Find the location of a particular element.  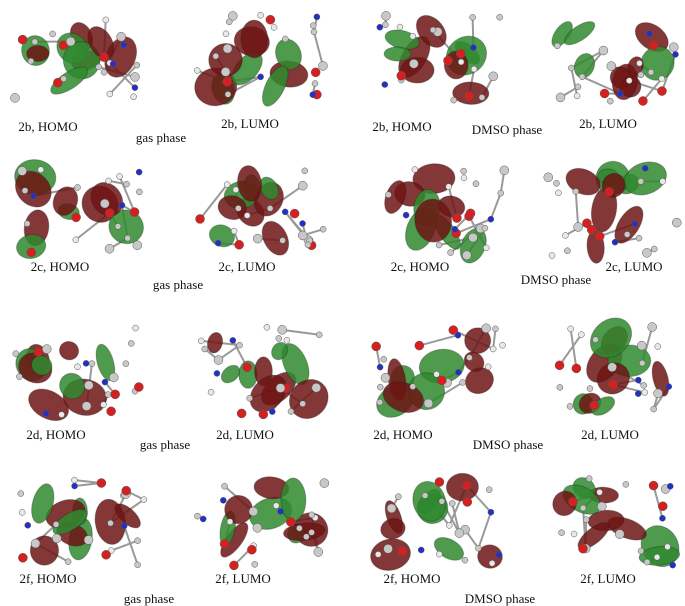

phase-label: gas phase is located at coordinates (149, 598).